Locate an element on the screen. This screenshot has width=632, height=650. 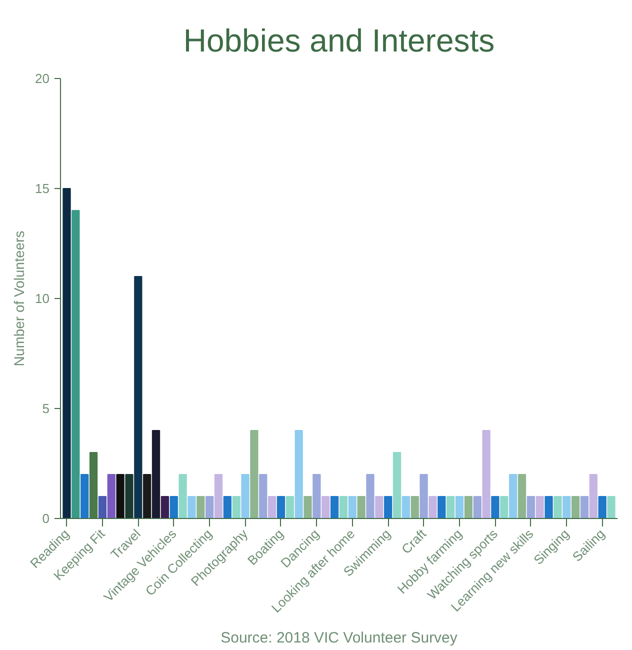
y-tick-label: 15 is located at coordinates (42, 188).